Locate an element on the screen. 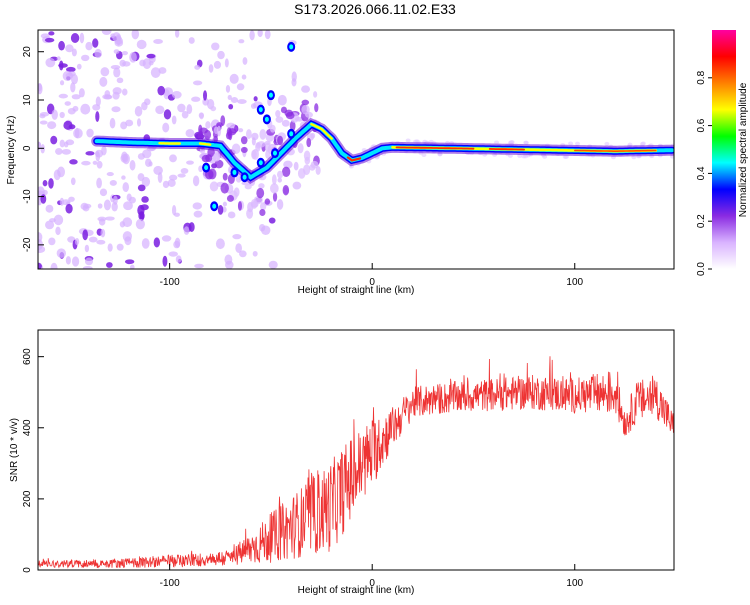 This screenshot has width=750, height=605. colorbar-ticks: 0.00.20.40.60.8 is located at coordinates (704, 173).